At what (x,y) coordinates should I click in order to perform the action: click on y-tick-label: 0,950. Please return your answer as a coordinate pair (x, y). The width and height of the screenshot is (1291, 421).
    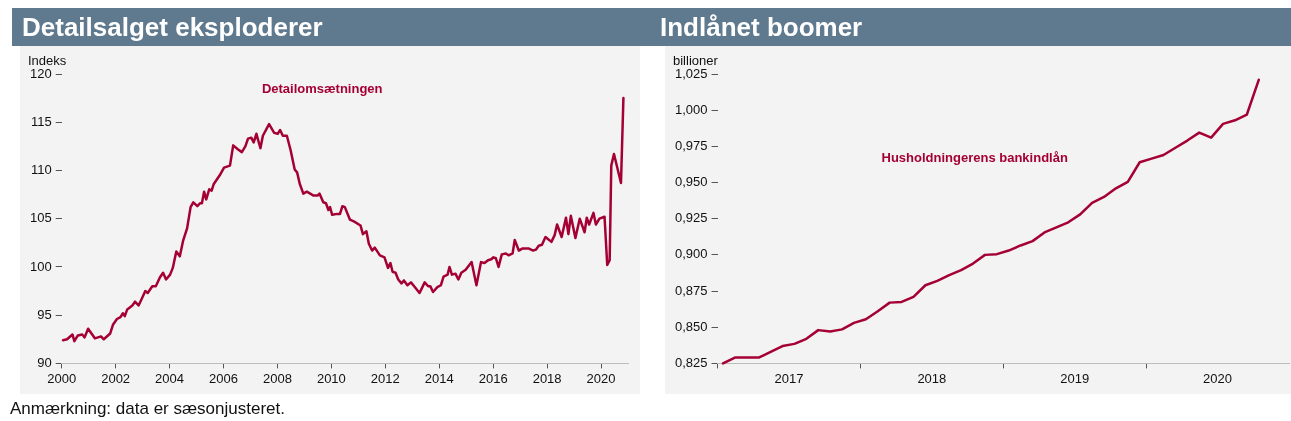
    Looking at the image, I should click on (691, 182).